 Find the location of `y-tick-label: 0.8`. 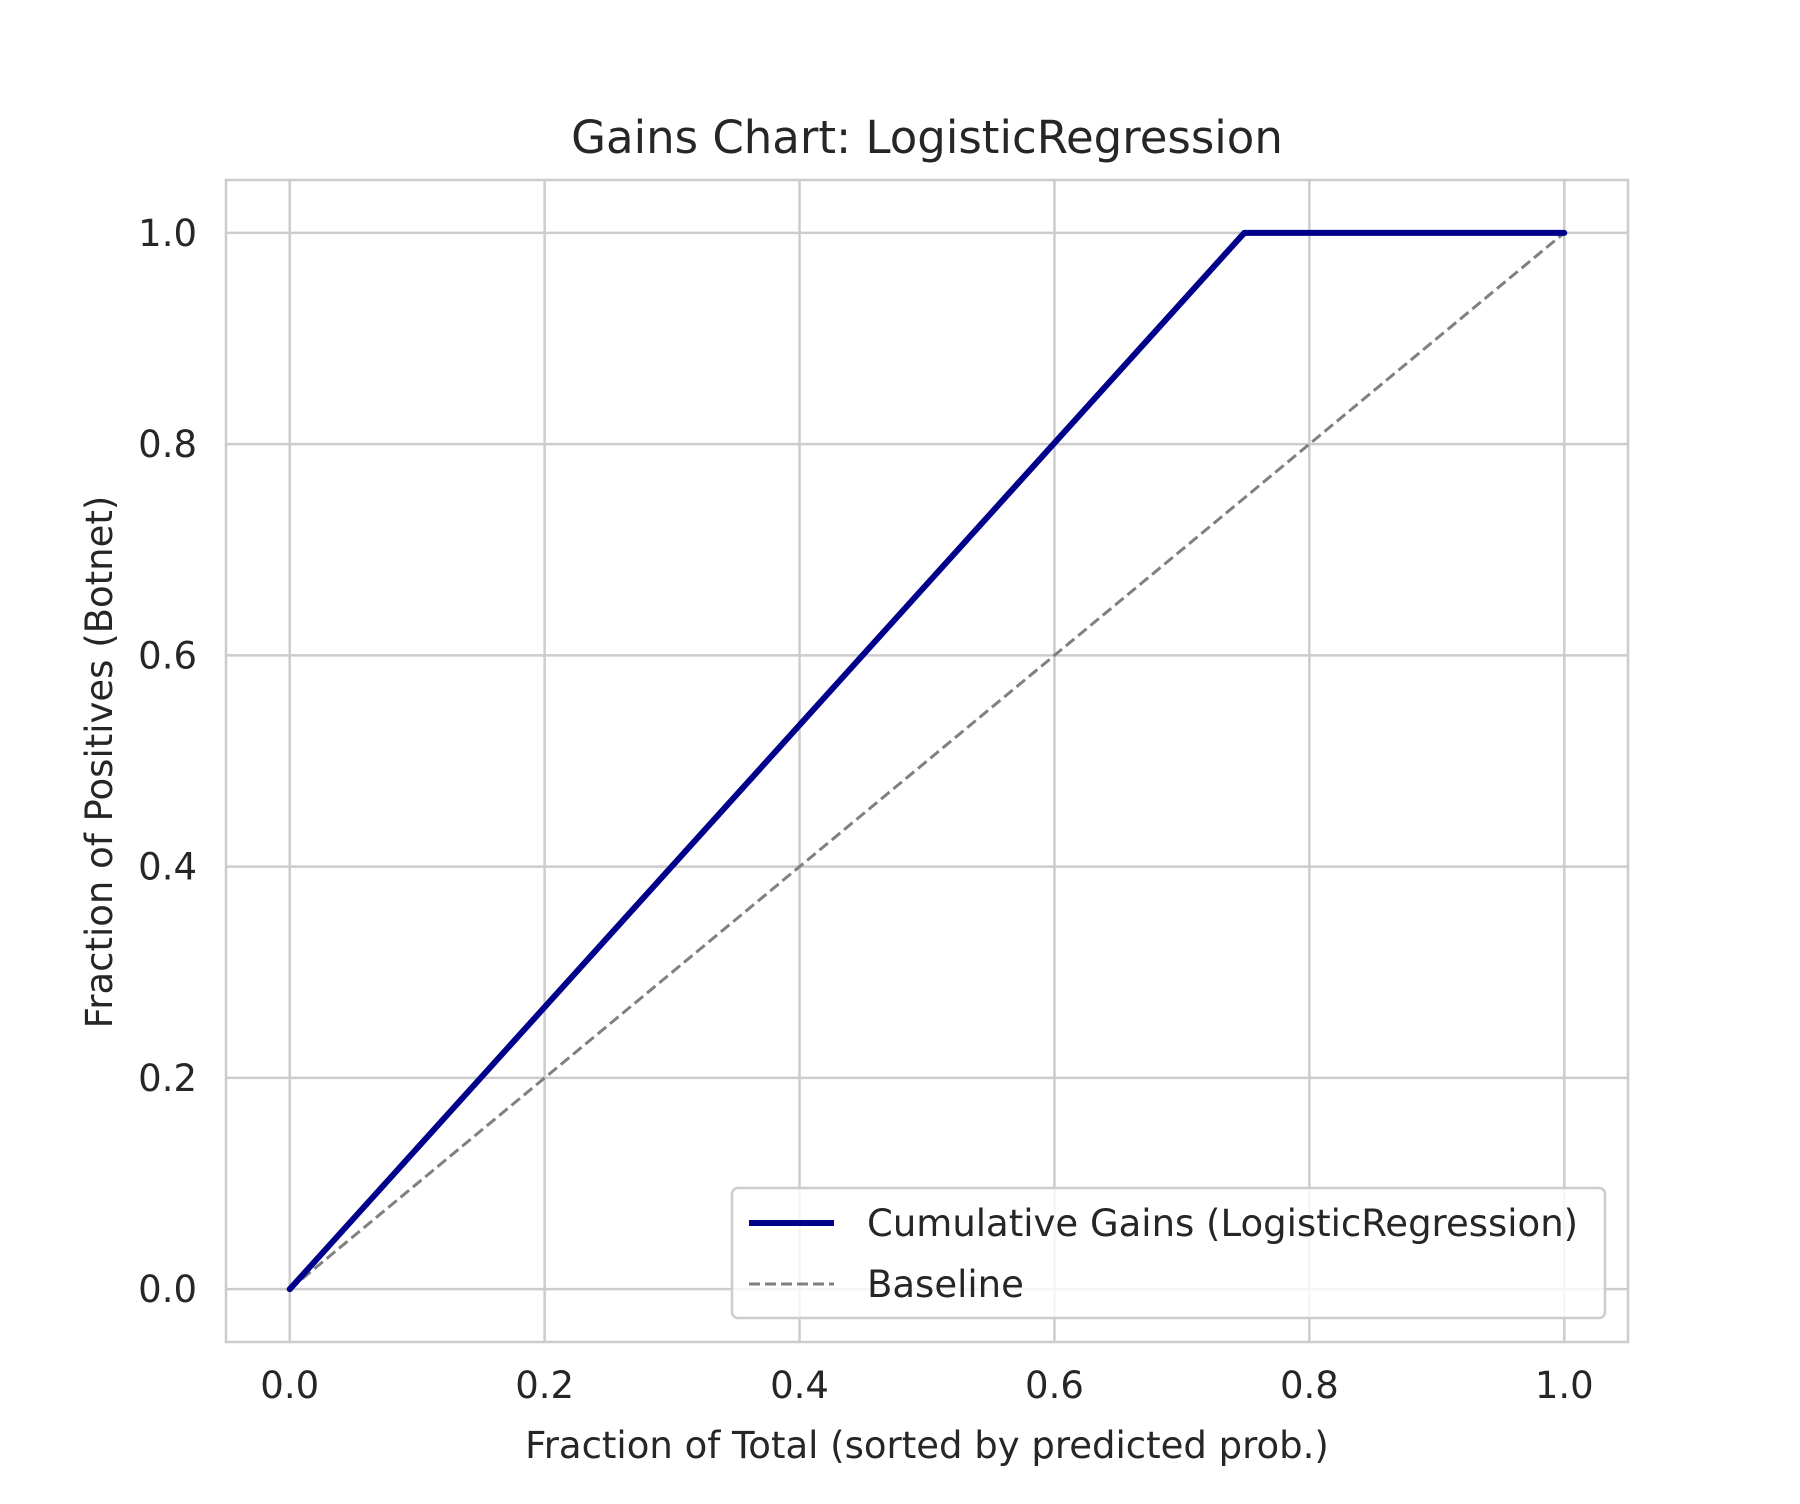

y-tick-label: 0.8 is located at coordinates (167, 444).